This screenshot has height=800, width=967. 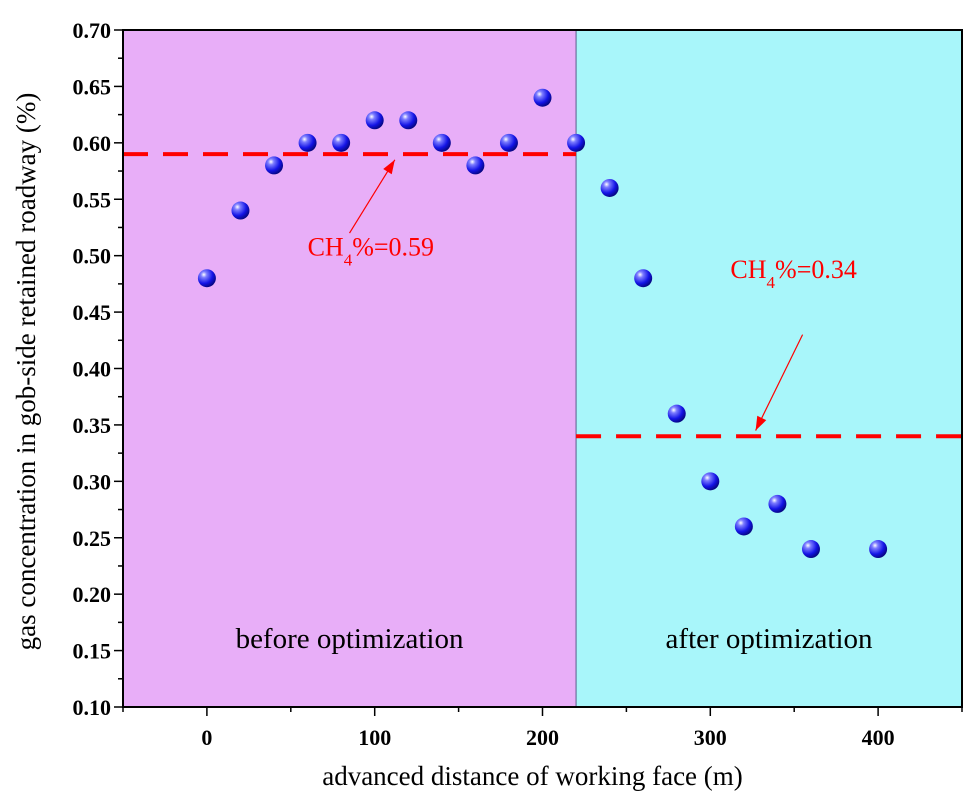 I want to click on y-tick-label: 0.10, so click(x=92, y=707).